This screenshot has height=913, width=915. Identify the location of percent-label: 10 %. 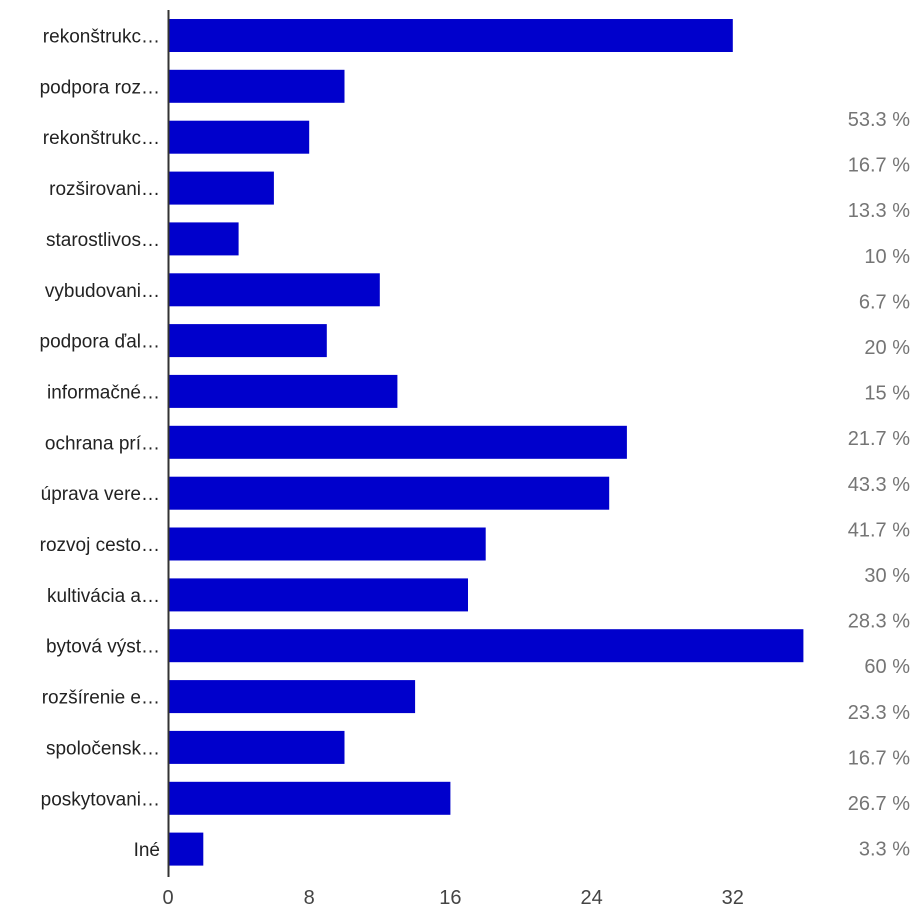
(887, 257).